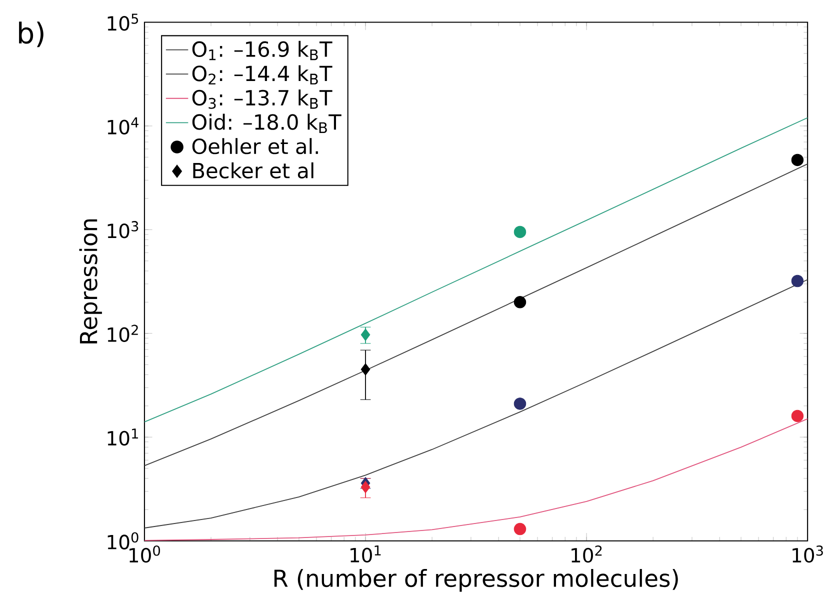  Describe the element at coordinates (123, 22) in the screenshot. I see `y-tick-label: 10$^{5}$` at that location.